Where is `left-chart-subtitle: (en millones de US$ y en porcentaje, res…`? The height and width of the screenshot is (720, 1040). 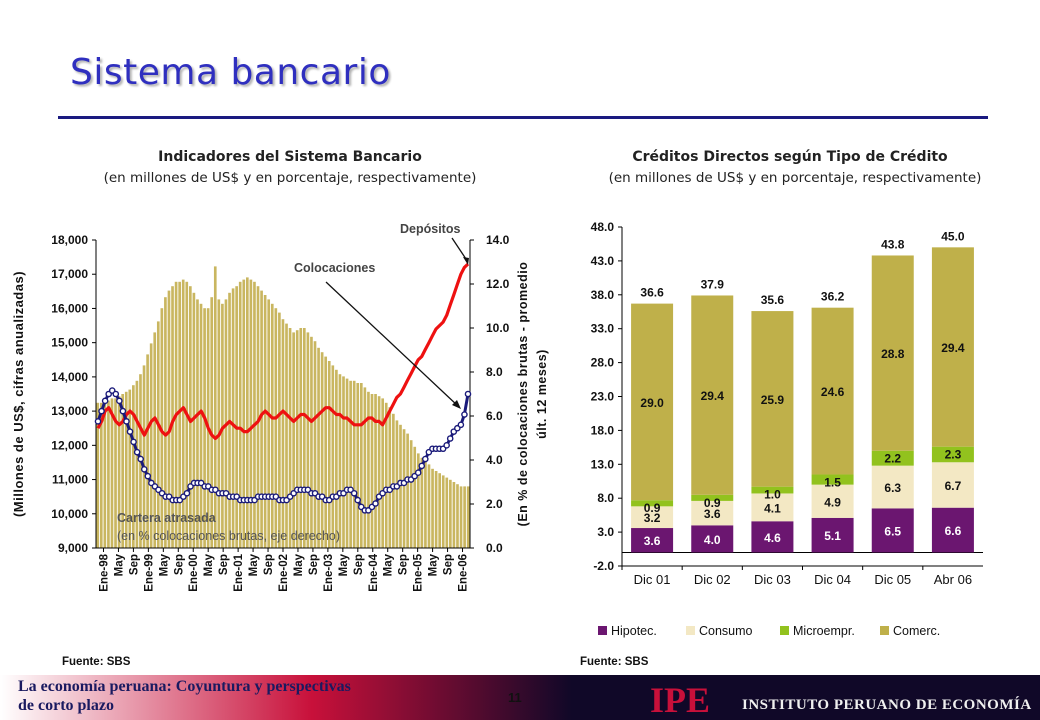
left-chart-subtitle: (en millones de US$ y en porcentaje, res… is located at coordinates (290, 178).